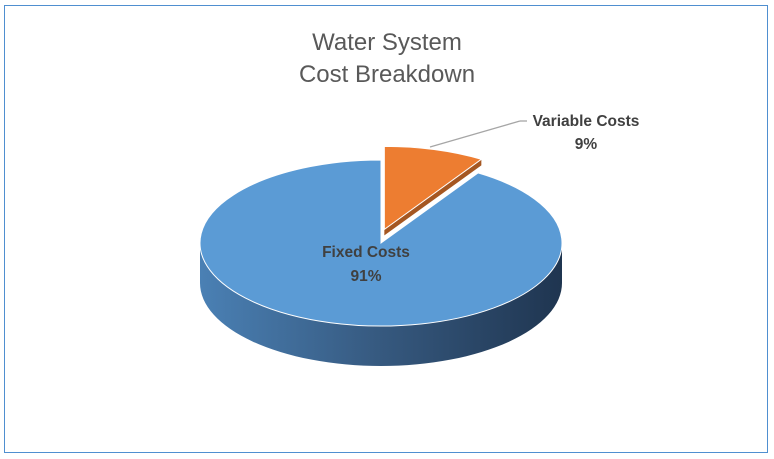  What do you see at coordinates (387, 74) in the screenshot?
I see `chart-title-line-2: Cost Breakdown` at bounding box center [387, 74].